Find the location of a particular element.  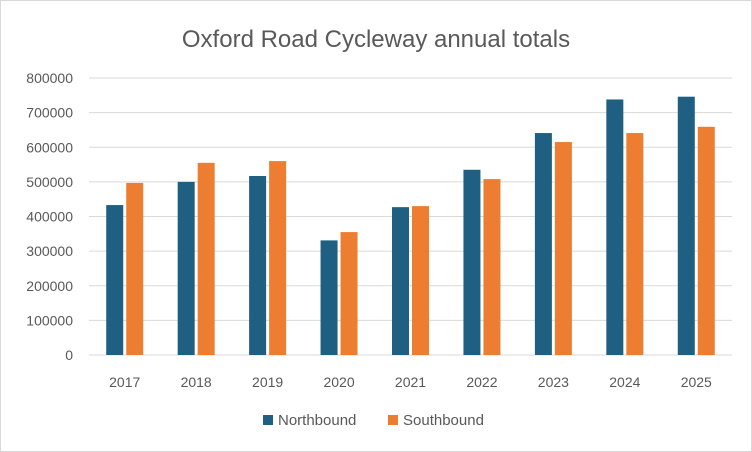

bar-southbound-2022 is located at coordinates (492, 267).